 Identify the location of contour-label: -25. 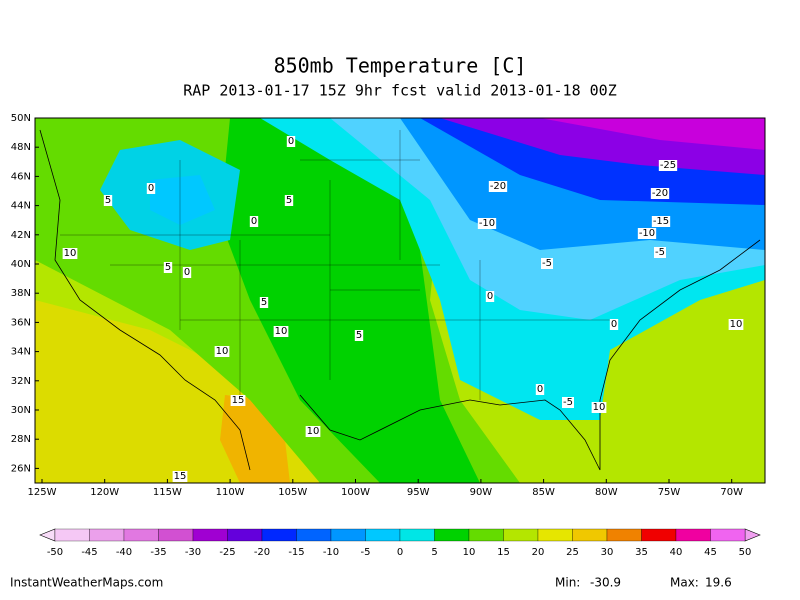
(668, 165).